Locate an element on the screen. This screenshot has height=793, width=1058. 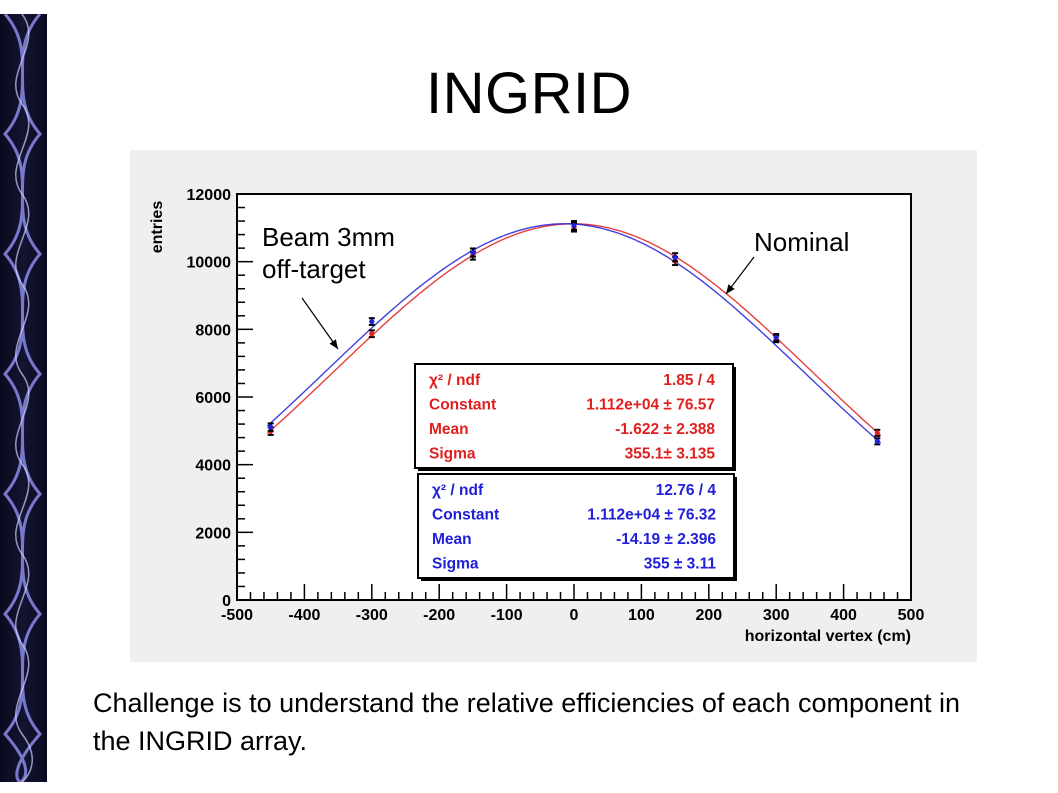
x-tick-label: 200 is located at coordinates (708, 615).